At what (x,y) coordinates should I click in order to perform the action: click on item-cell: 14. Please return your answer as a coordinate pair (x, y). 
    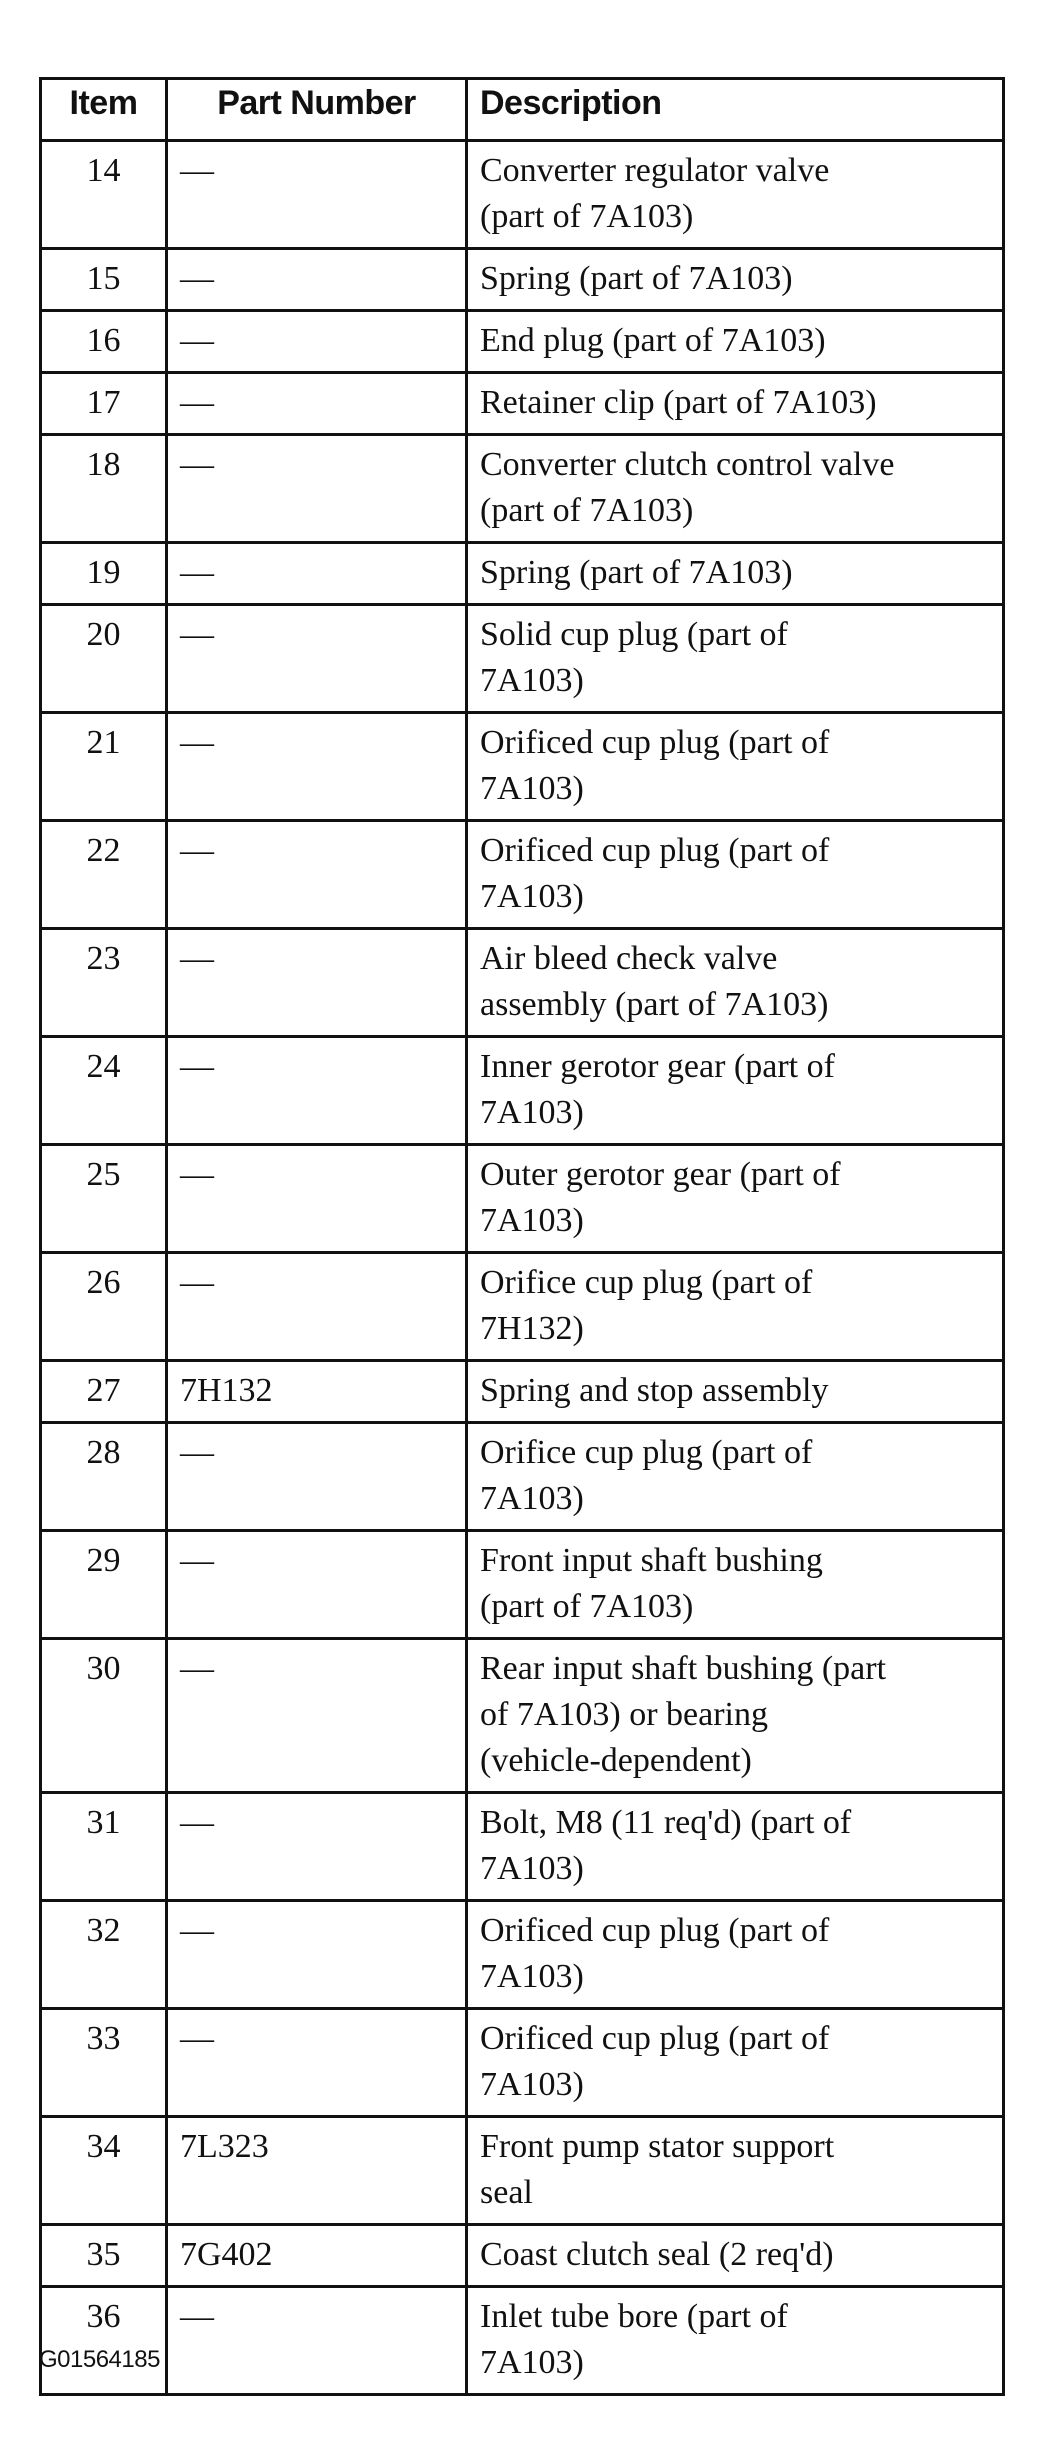
    Looking at the image, I should click on (103, 194).